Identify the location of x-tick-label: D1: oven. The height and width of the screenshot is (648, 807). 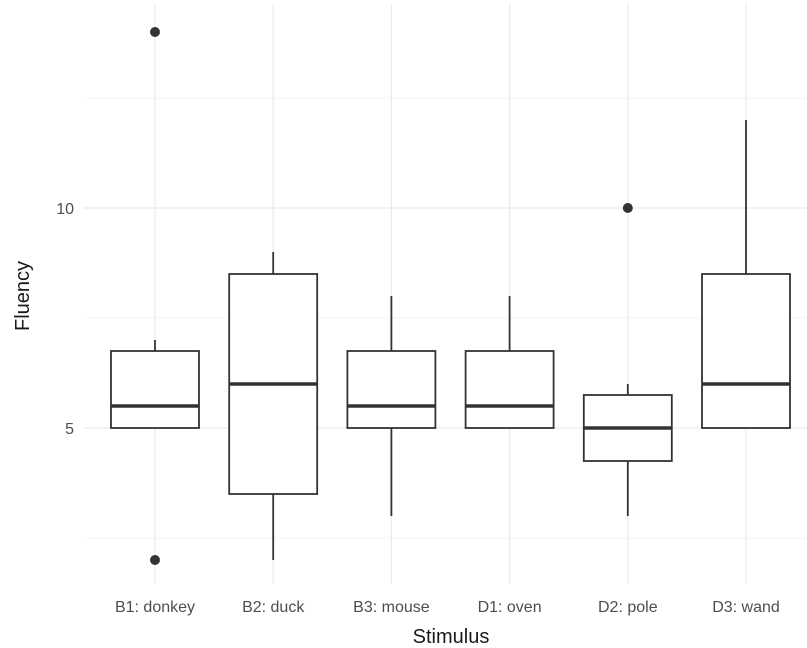
(510, 607).